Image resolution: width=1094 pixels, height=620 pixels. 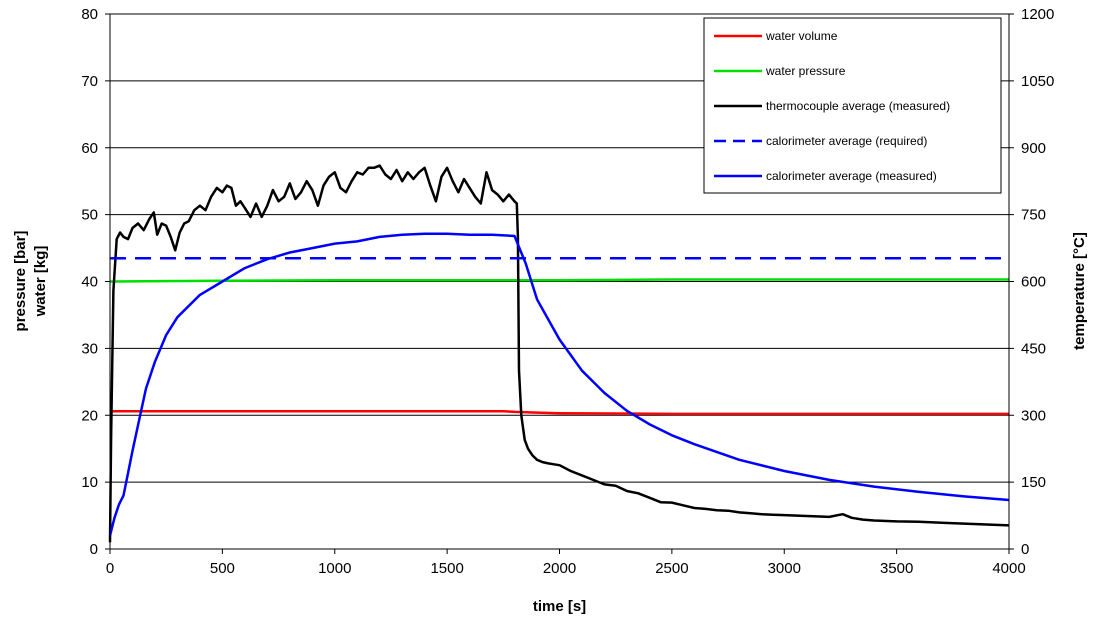 What do you see at coordinates (784, 568) in the screenshot?
I see `x-tick-label: 3000` at bounding box center [784, 568].